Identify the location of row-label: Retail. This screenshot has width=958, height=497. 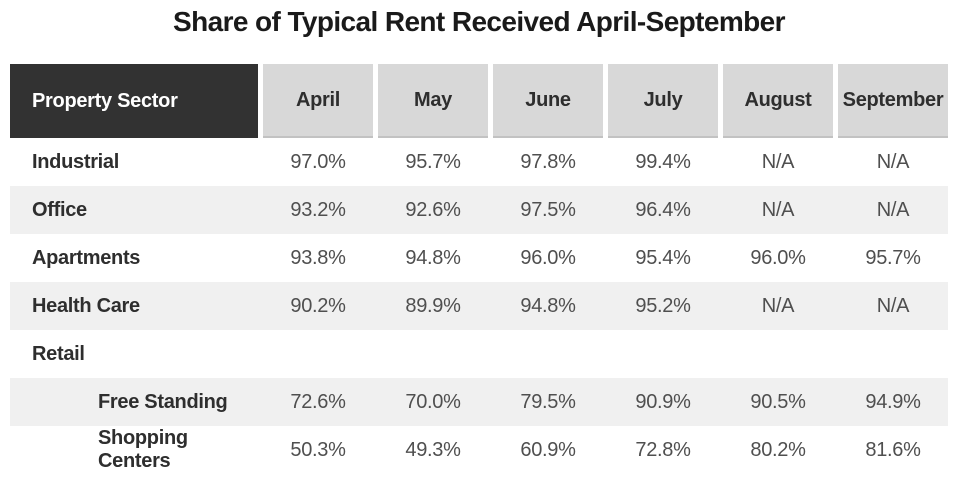
(58, 353).